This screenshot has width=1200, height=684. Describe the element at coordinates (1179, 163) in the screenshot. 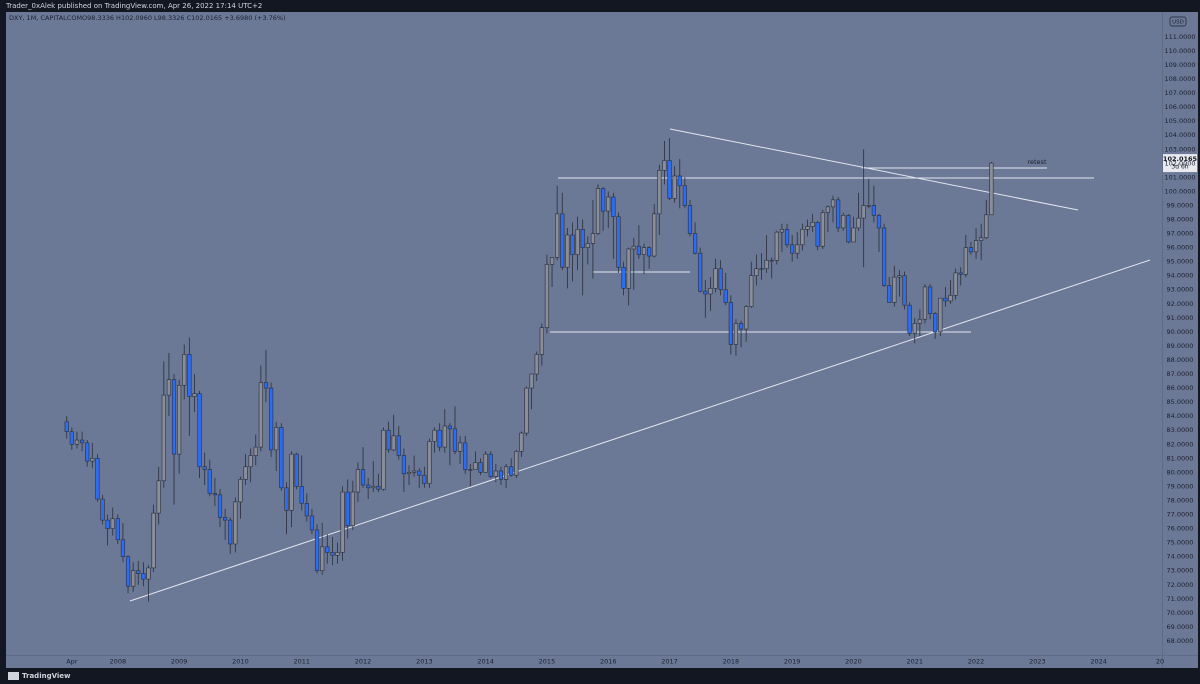

I see `y-tick-label: 102.0000` at that location.